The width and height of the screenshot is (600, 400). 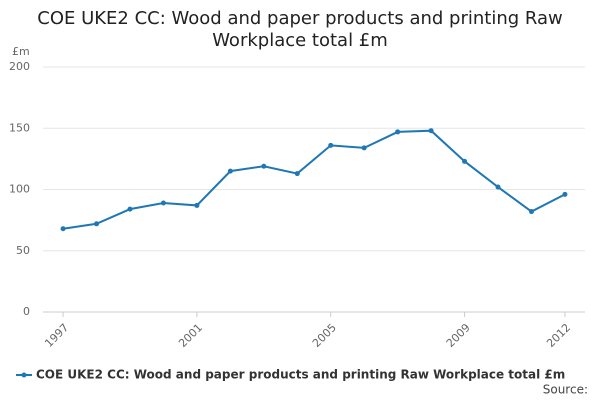 What do you see at coordinates (190, 335) in the screenshot?
I see `x-tick-label: 2001` at bounding box center [190, 335].